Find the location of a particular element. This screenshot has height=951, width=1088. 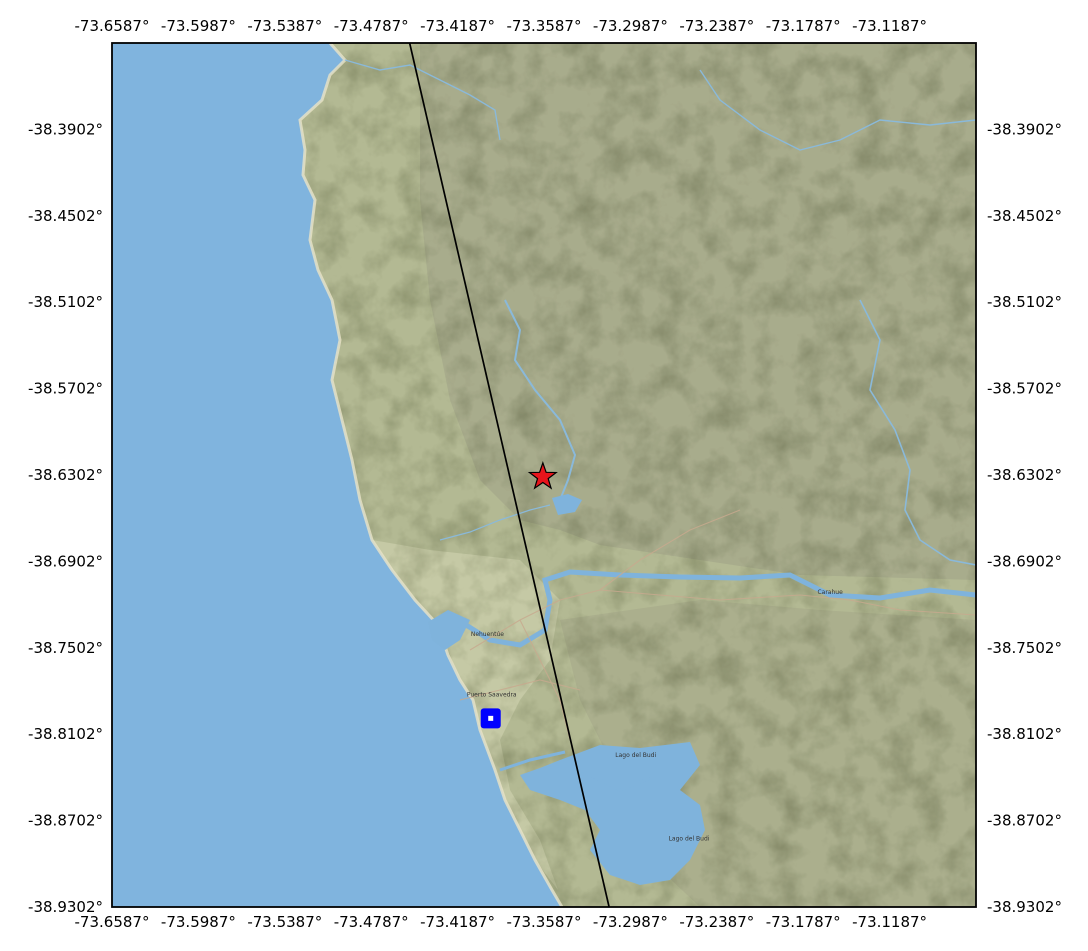

left-latitude-label: -38.6302° is located at coordinates (65, 475).